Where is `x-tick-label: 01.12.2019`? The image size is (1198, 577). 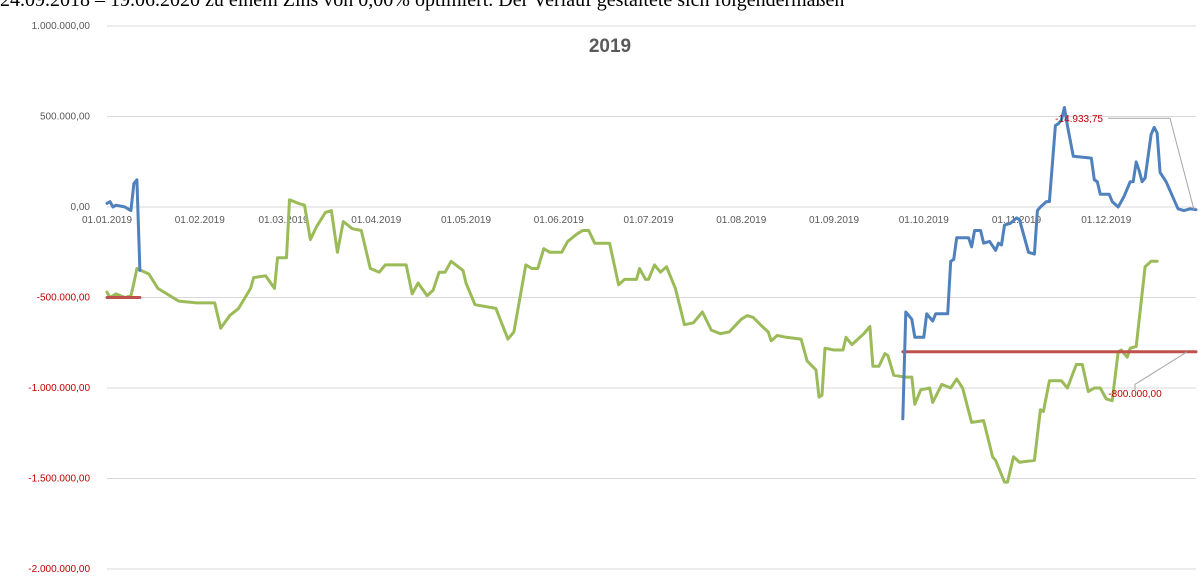 x-tick-label: 01.12.2019 is located at coordinates (1106, 220).